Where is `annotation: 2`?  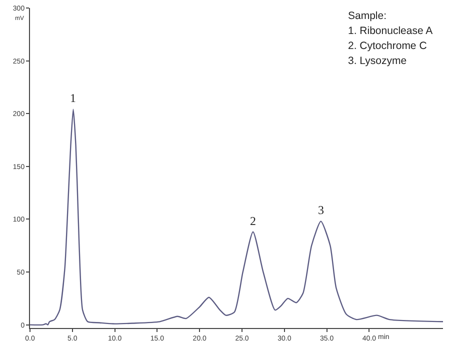
annotation: 2 is located at coordinates (253, 221).